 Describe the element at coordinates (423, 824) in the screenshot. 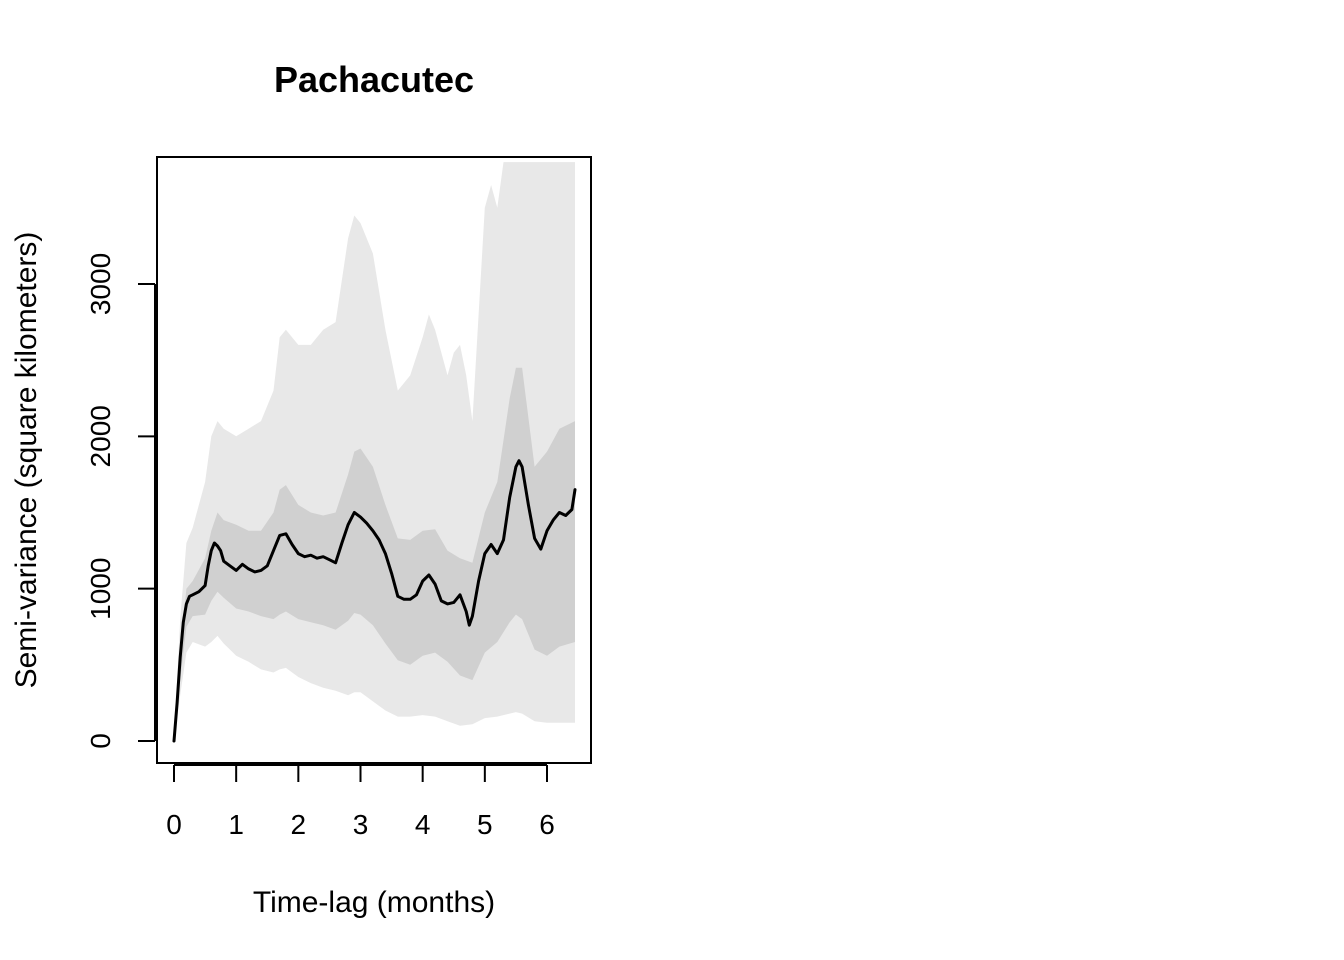

I see `x-tick-label: 4` at that location.